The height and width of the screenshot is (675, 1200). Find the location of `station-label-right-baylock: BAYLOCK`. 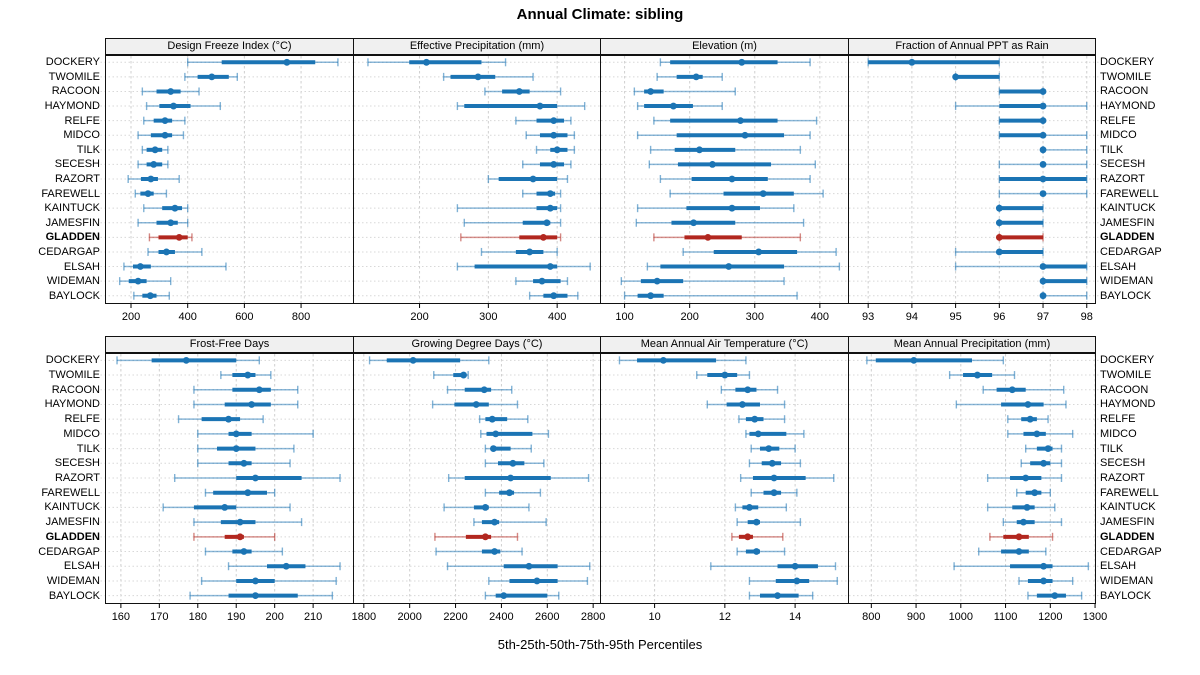

station-label-right-baylock: BAYLOCK is located at coordinates (1126, 595).